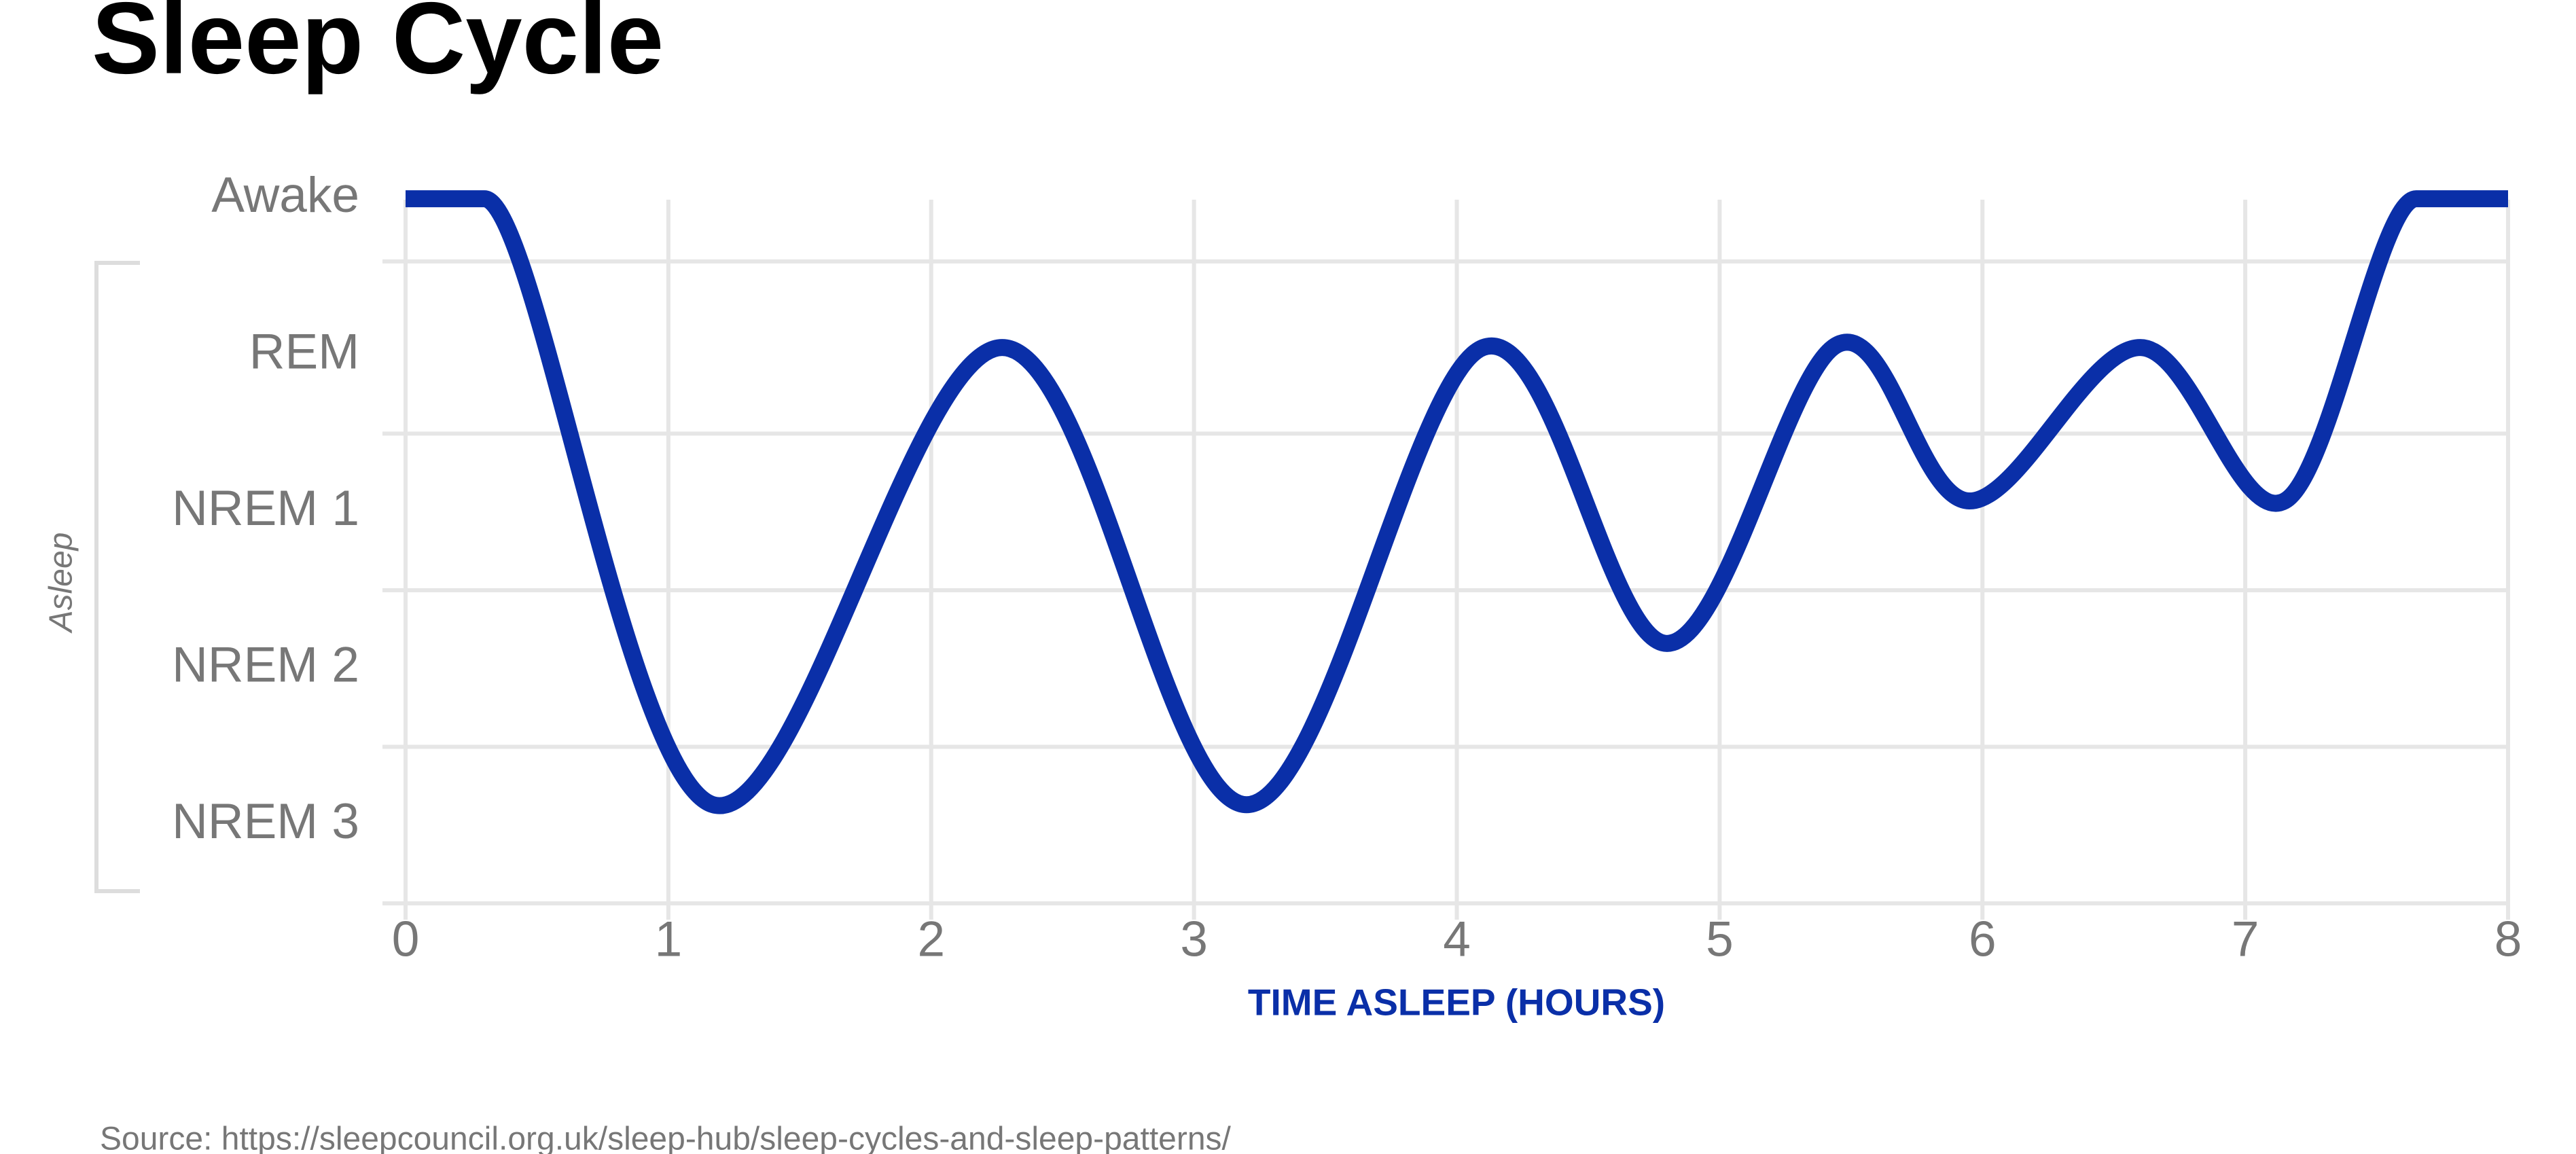 Image resolution: width=2576 pixels, height=1154 pixels. I want to click on chart-title: Sleep Cycle, so click(378, 48).